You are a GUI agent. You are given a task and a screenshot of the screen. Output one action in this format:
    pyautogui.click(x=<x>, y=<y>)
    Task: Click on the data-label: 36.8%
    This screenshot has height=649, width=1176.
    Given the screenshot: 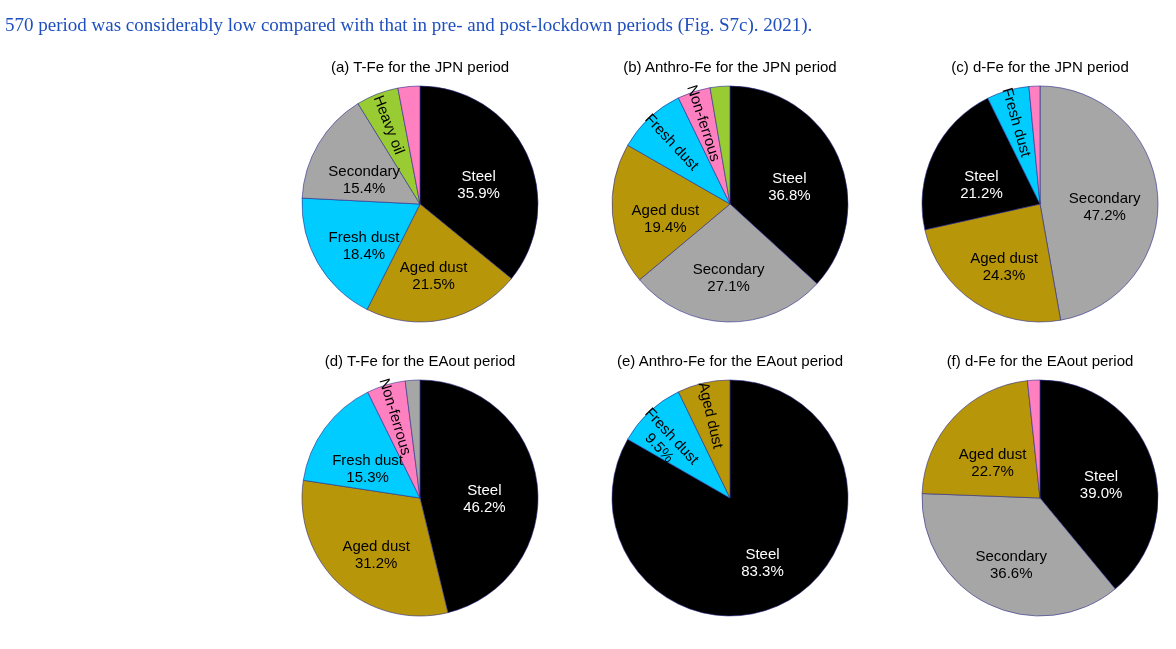 What is the action you would take?
    pyautogui.click(x=789, y=194)
    